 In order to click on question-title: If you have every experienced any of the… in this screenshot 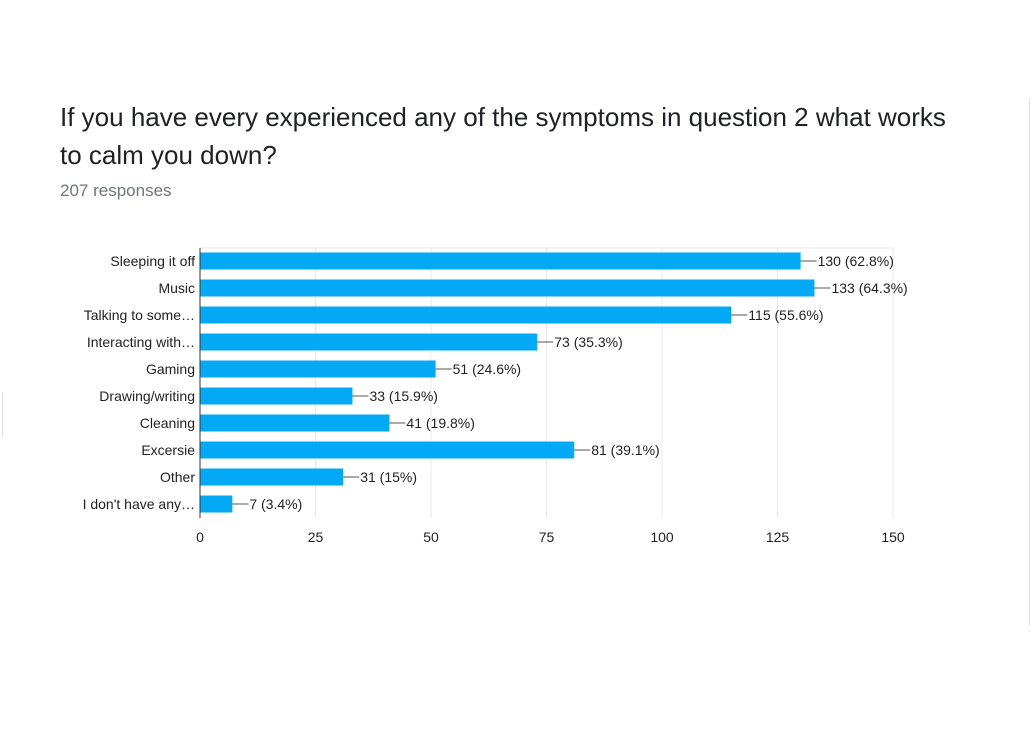, I will do `click(503, 136)`.